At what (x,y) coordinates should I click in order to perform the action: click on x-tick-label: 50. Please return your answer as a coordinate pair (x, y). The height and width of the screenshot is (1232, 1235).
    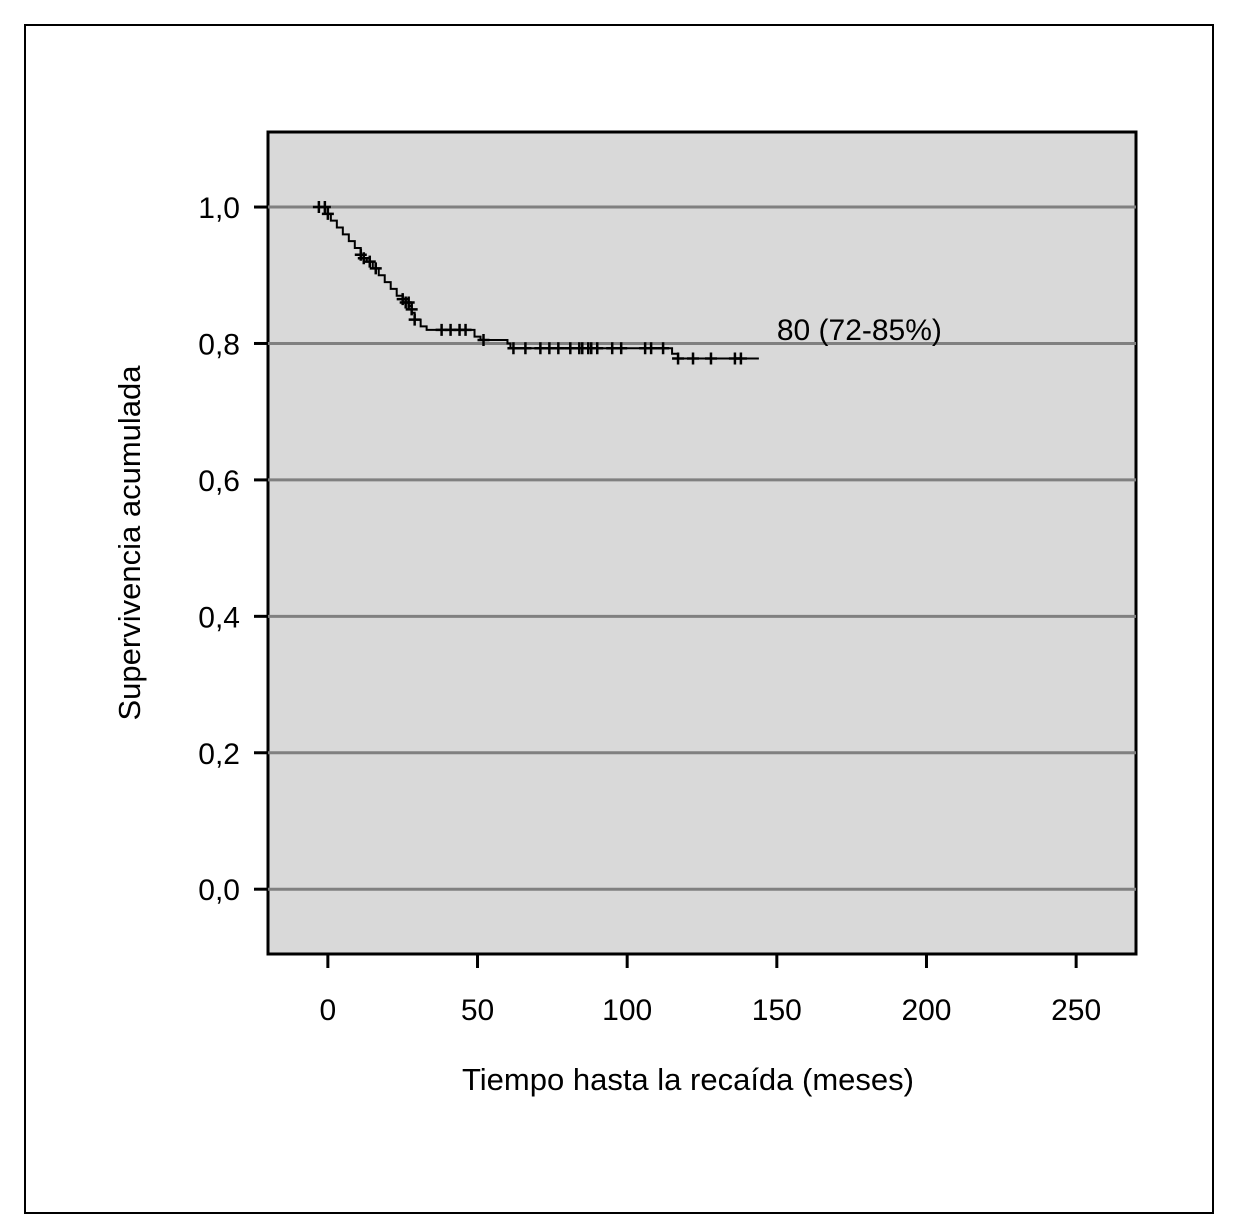
    Looking at the image, I should click on (477, 1010).